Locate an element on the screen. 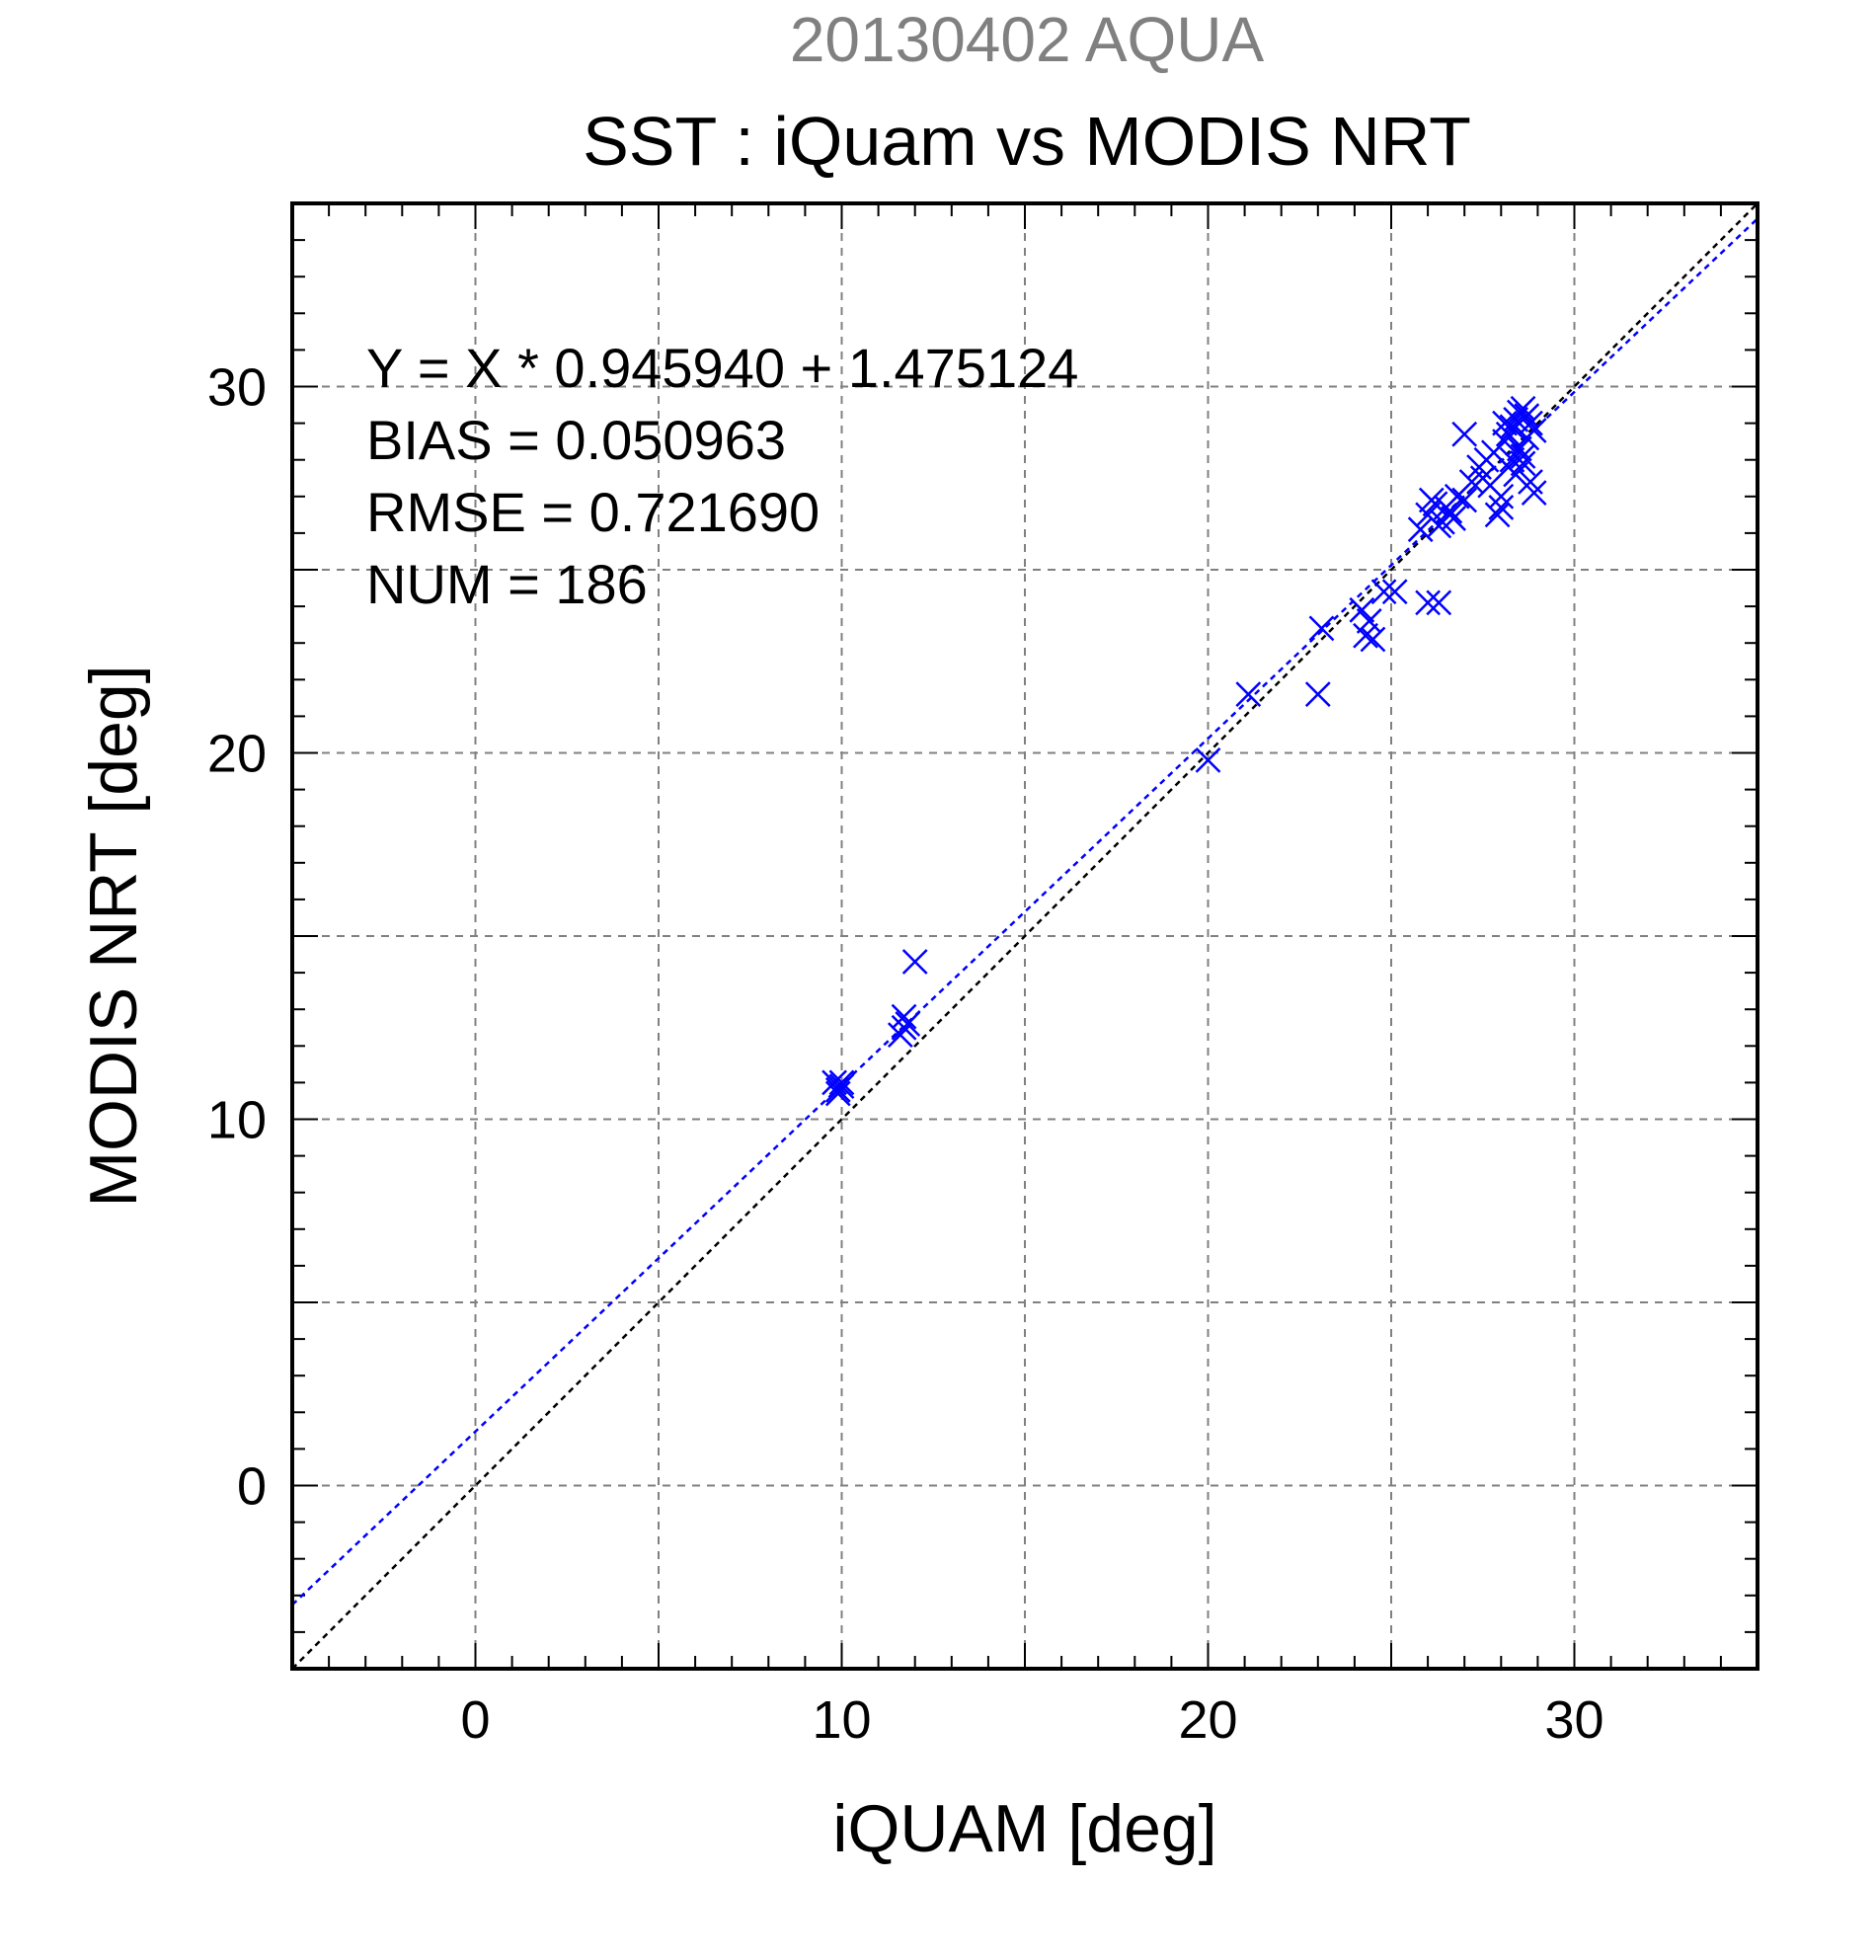  x-tick-label: 10 is located at coordinates (841, 1720).